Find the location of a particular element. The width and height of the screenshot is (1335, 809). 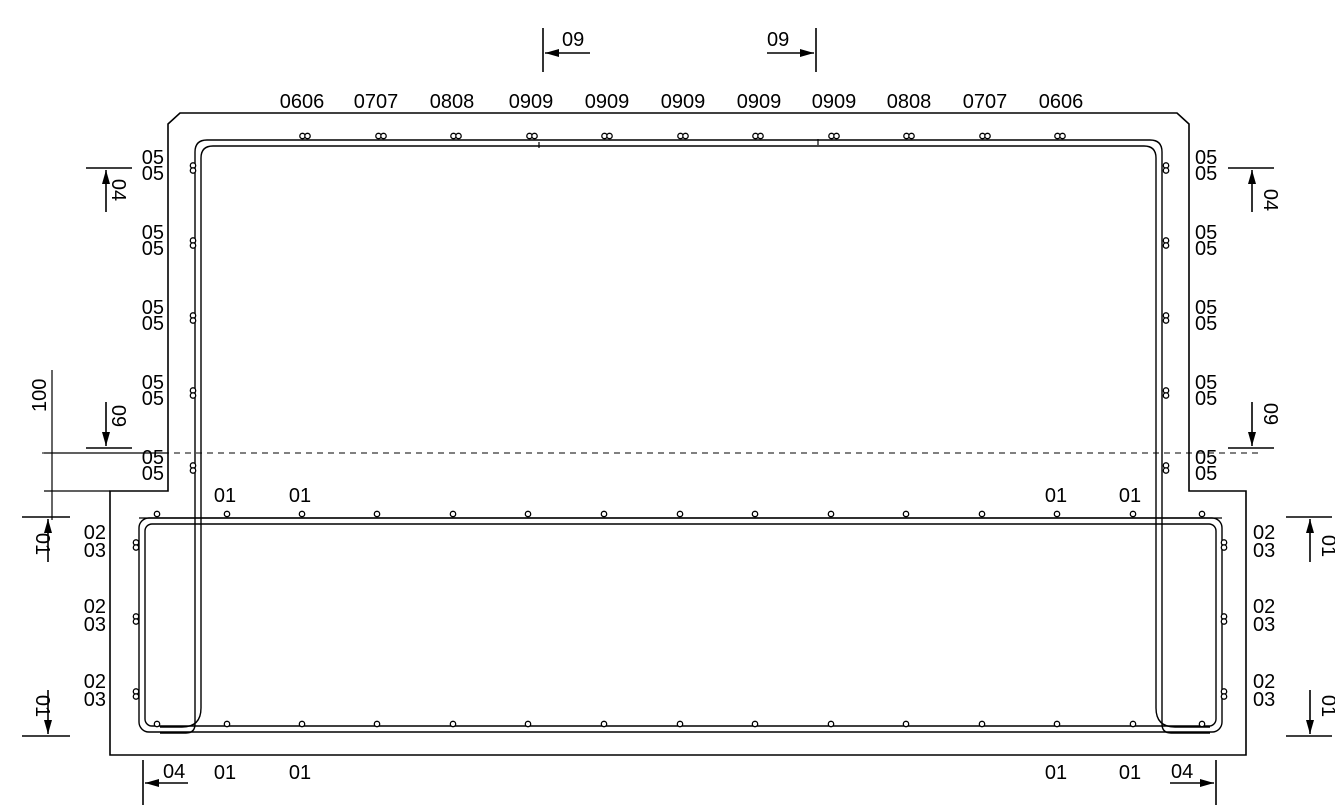

marker-label-top-left: 09 is located at coordinates (573, 40).